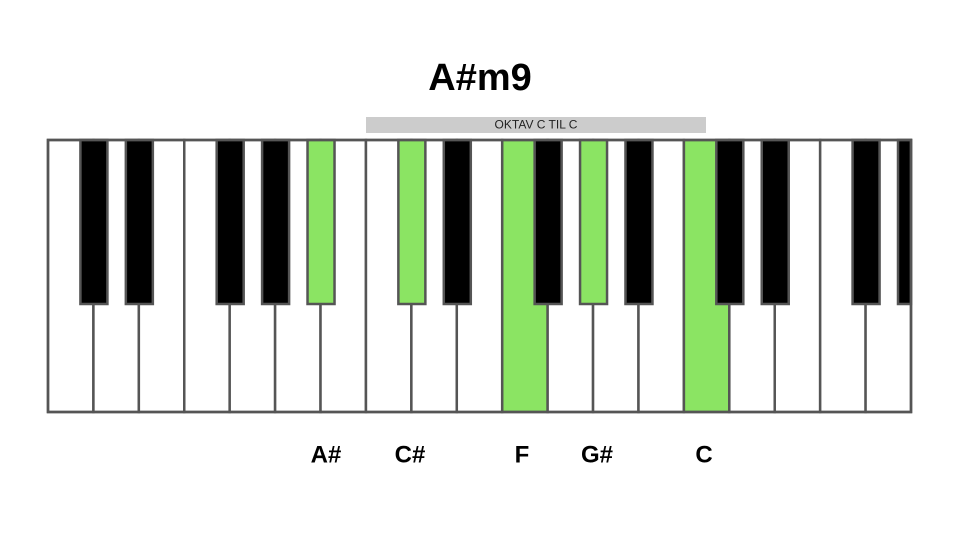  I want to click on octave-label: OKTAV C TIL C, so click(536, 125).